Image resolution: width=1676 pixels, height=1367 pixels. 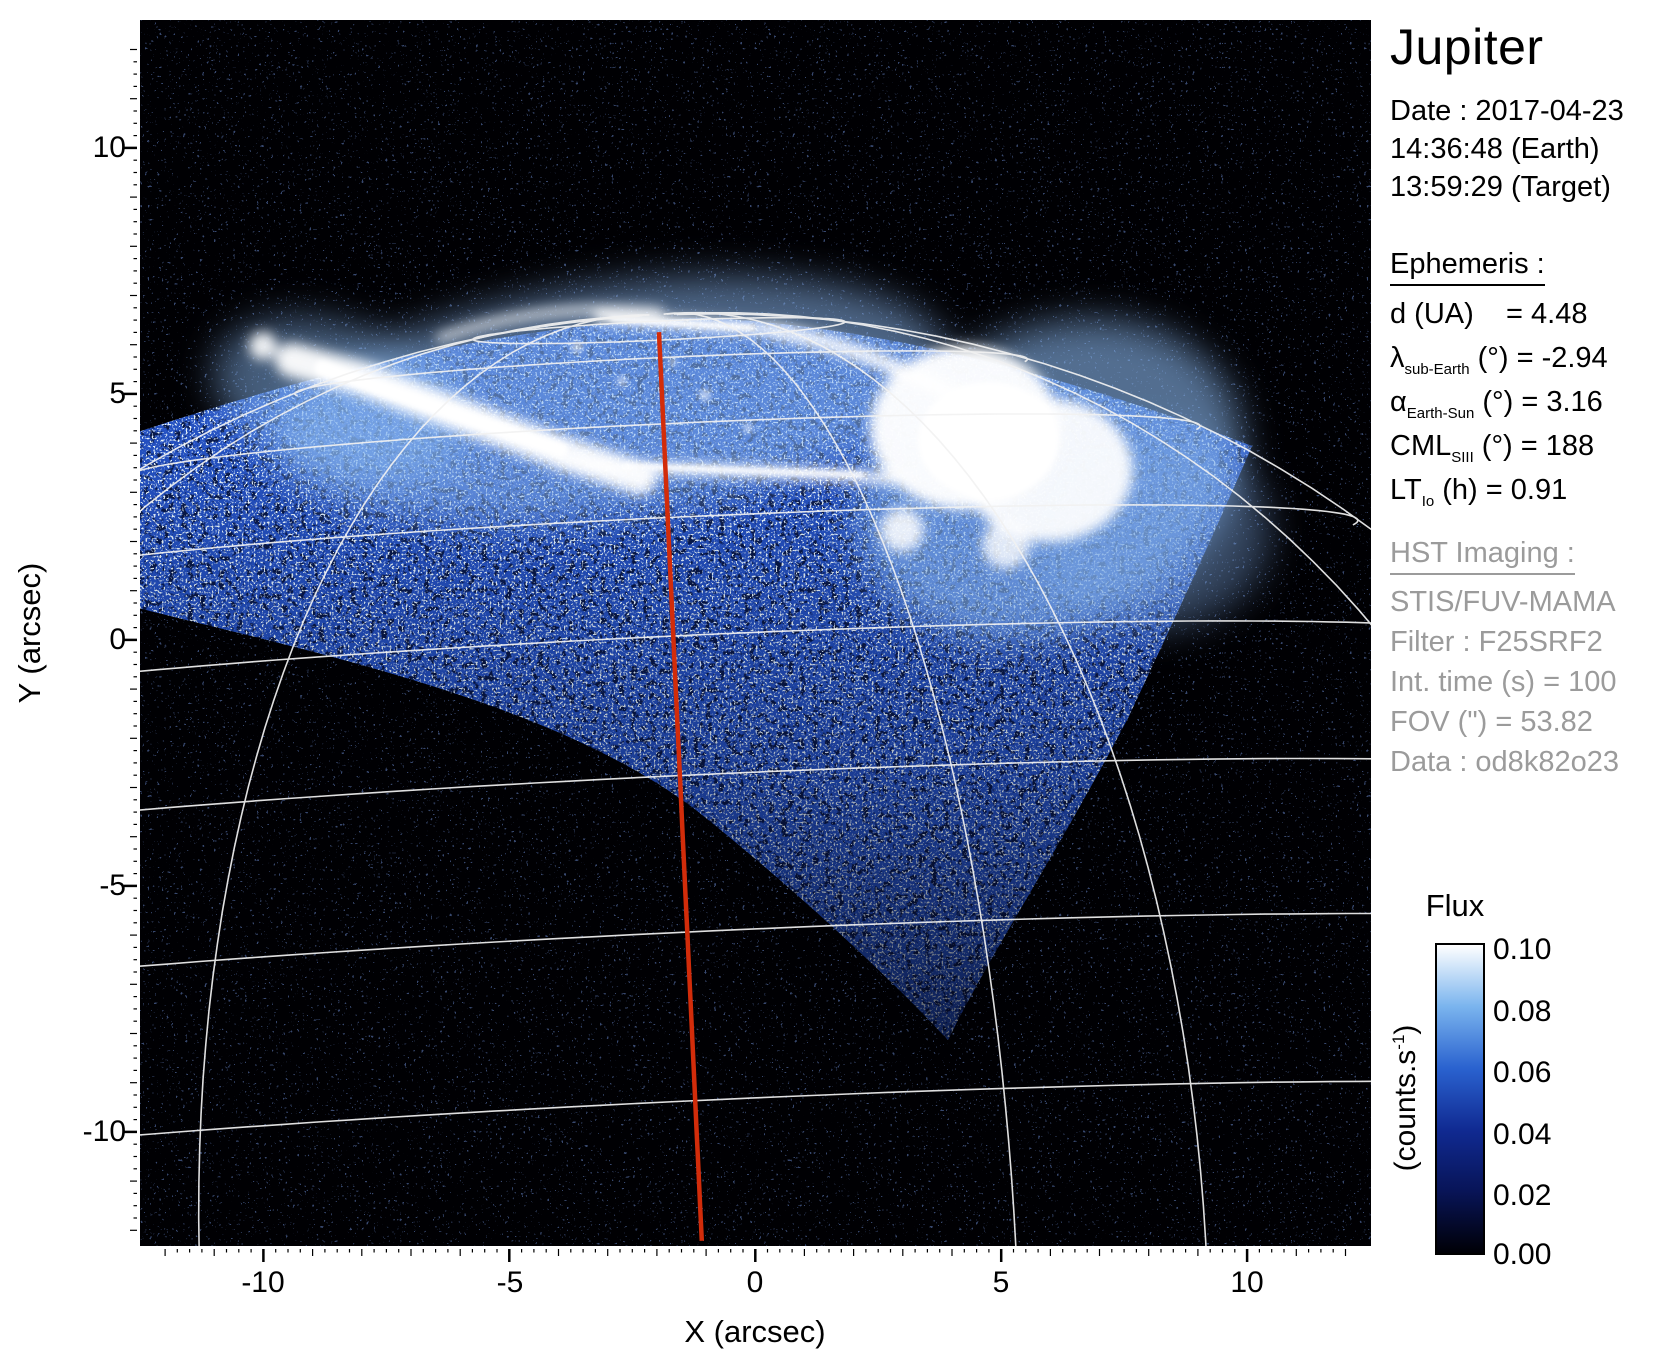 What do you see at coordinates (117, 393) in the screenshot?
I see `y-tick-label: 5` at bounding box center [117, 393].